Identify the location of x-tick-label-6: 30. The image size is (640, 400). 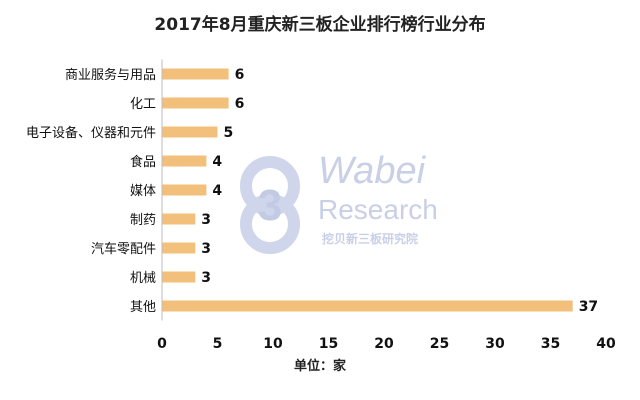
(495, 344).